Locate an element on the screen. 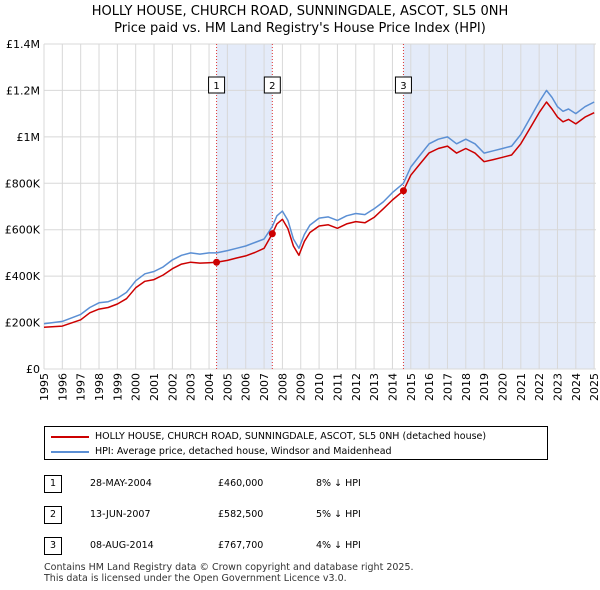  sale-date: 13-JUN-2007 is located at coordinates (120, 514).